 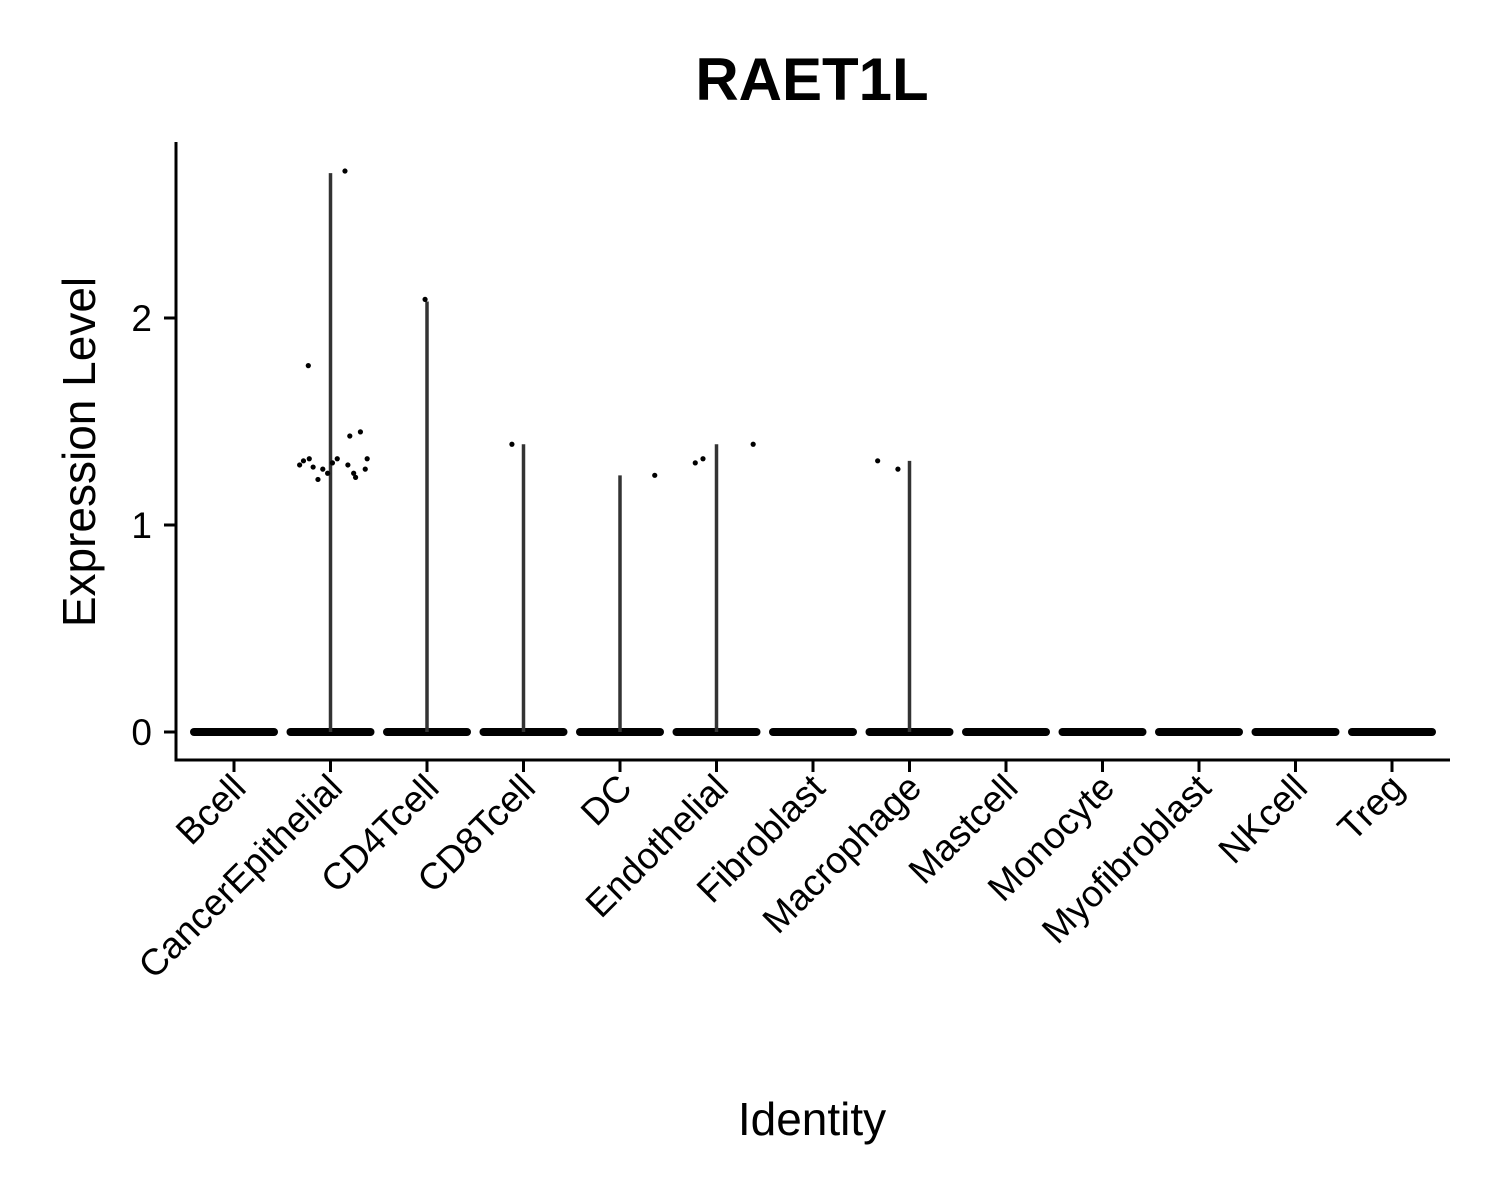 I want to click on y-axis-title: Expression Level, so click(x=79, y=452).